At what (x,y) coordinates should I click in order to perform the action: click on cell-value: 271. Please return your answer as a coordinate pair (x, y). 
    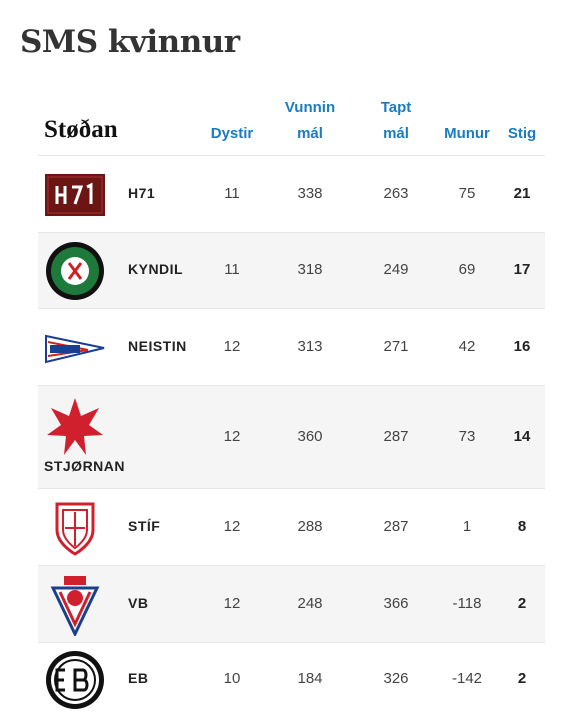
    Looking at the image, I should click on (396, 346).